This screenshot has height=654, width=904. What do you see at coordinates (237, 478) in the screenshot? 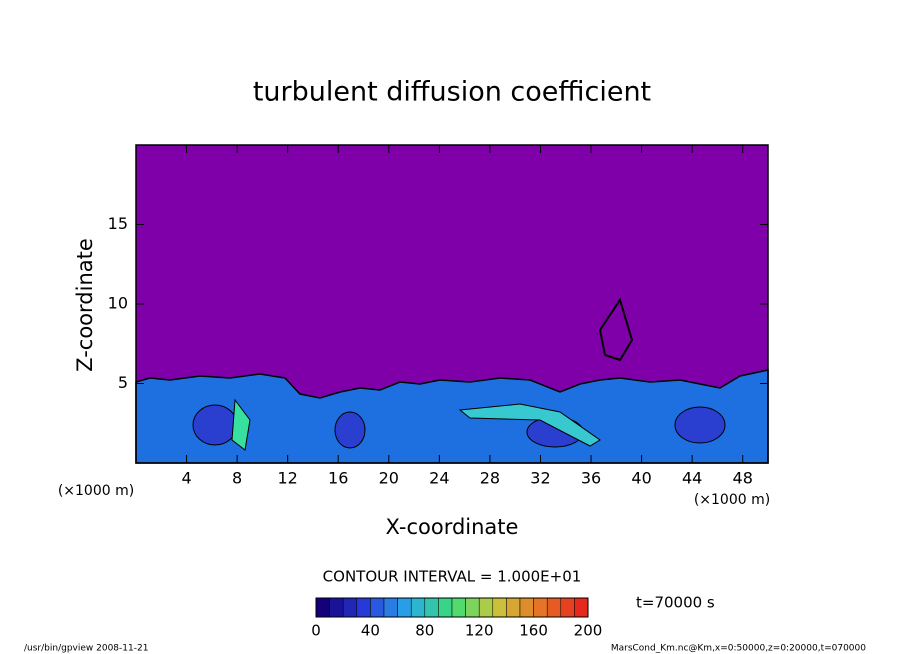
I see `x-tick-label: 8` at bounding box center [237, 478].